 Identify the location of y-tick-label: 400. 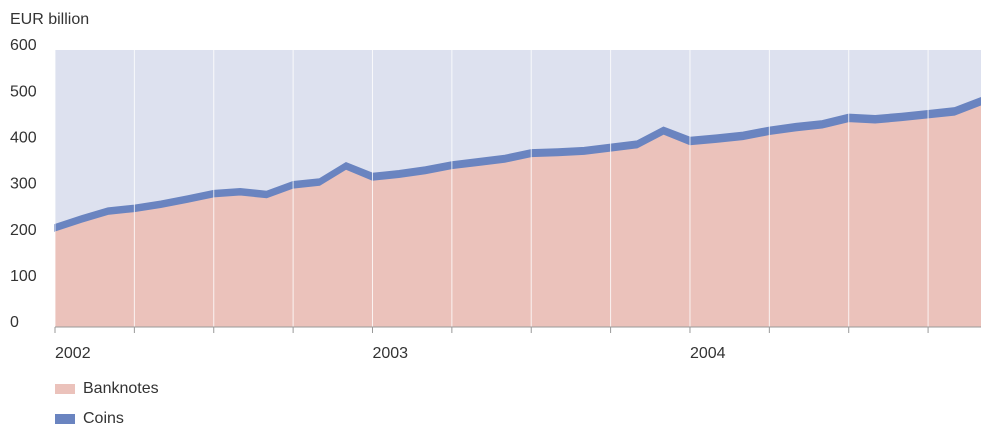
(23, 138).